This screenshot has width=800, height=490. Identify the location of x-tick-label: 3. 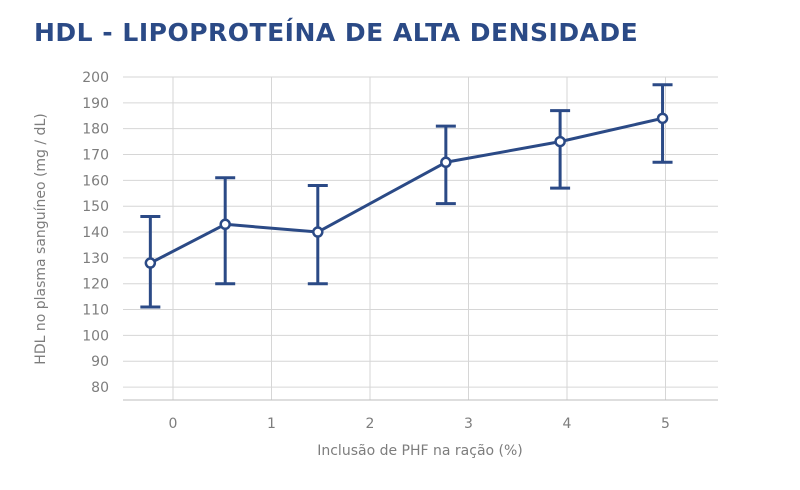
(468, 424).